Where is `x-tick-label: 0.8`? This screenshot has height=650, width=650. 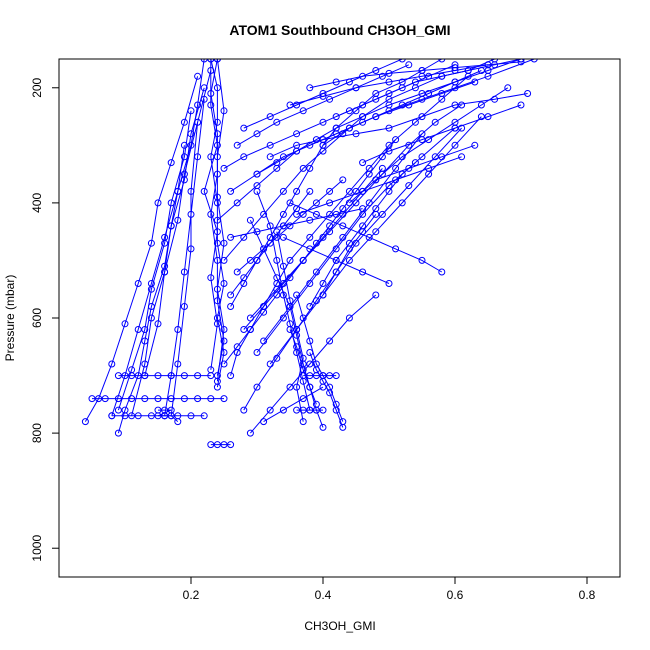
x-tick-label: 0.8 is located at coordinates (587, 595).